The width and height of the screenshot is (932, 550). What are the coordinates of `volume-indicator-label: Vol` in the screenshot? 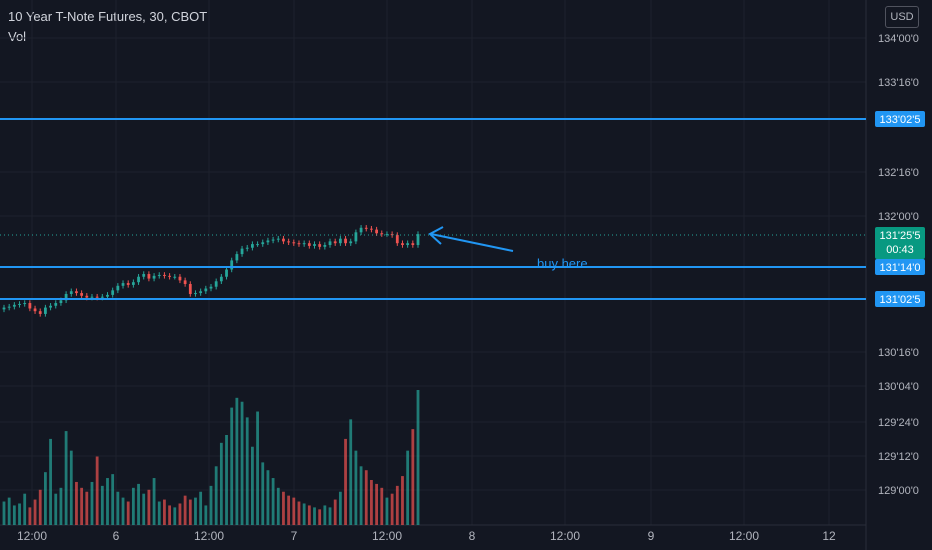 It's located at (17, 36).